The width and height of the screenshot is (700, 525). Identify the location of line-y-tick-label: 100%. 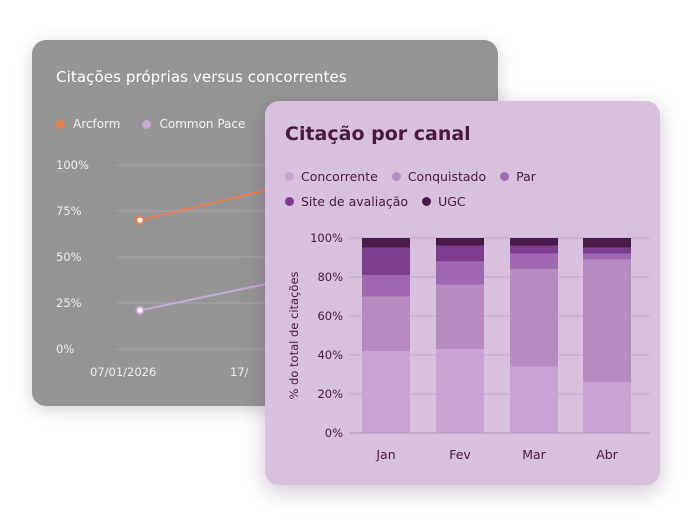
(72, 165).